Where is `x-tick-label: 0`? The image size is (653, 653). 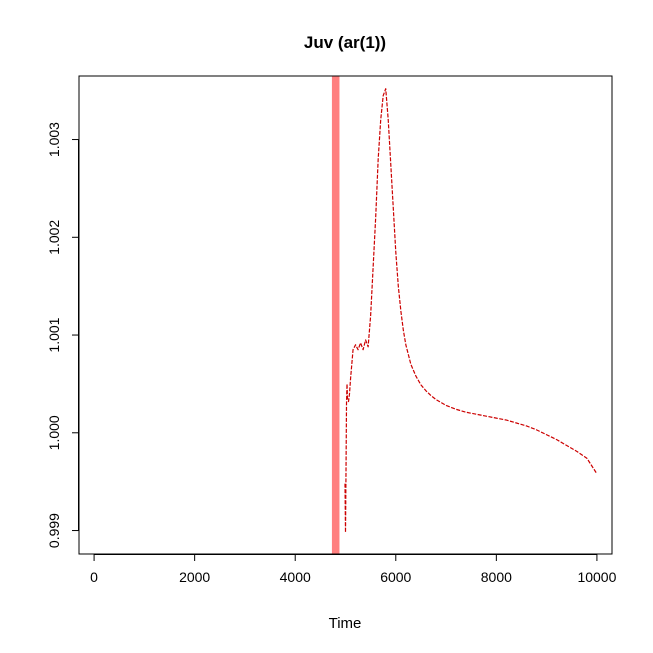 x-tick-label: 0 is located at coordinates (94, 577).